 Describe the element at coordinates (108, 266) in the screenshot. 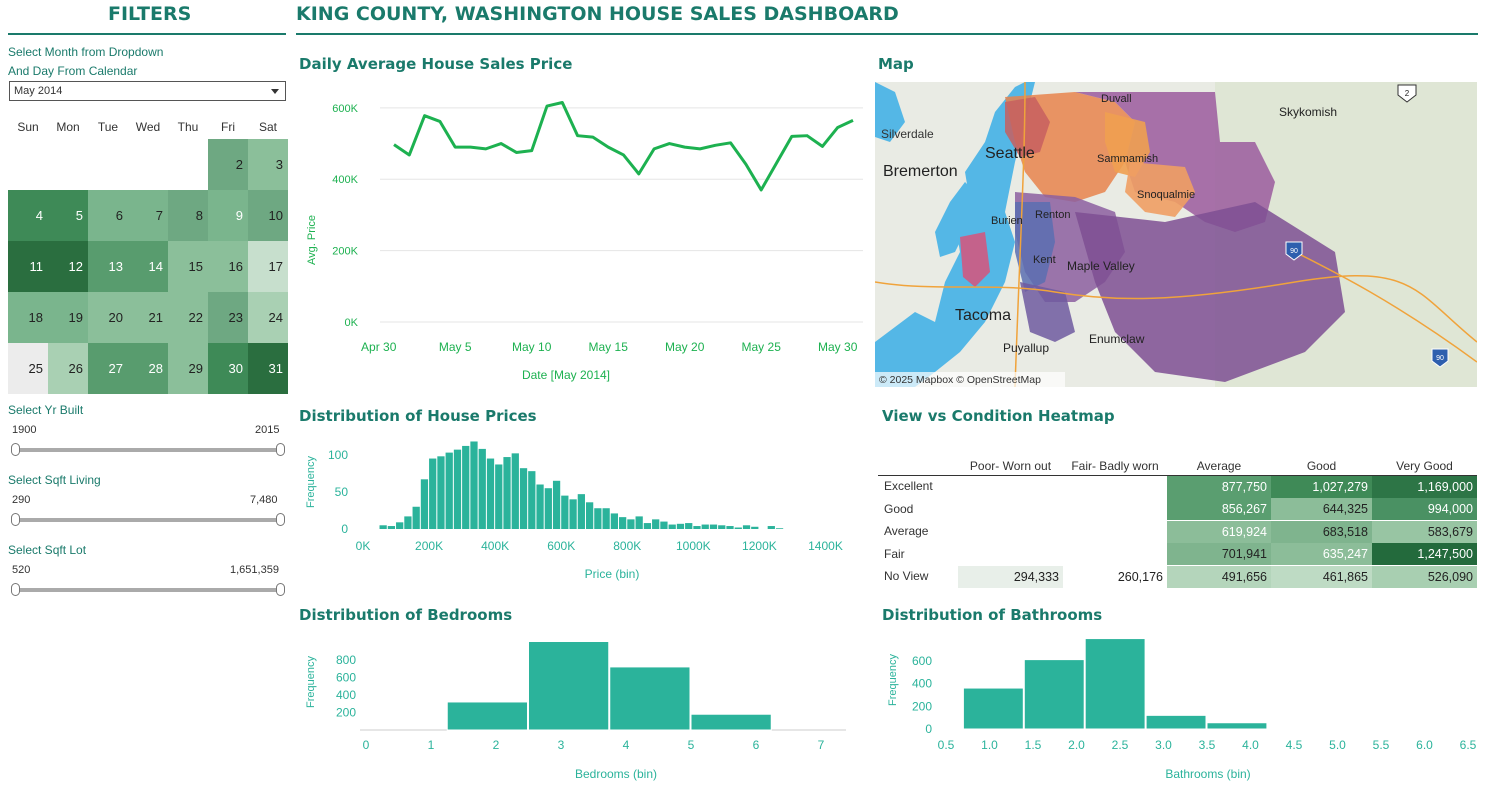

I see `calendar-day: 13` at that location.